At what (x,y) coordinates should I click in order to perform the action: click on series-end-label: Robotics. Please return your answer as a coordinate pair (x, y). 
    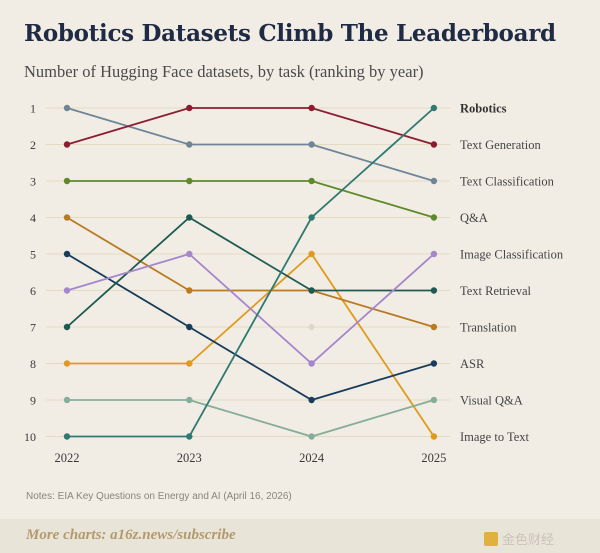
    Looking at the image, I should click on (483, 109).